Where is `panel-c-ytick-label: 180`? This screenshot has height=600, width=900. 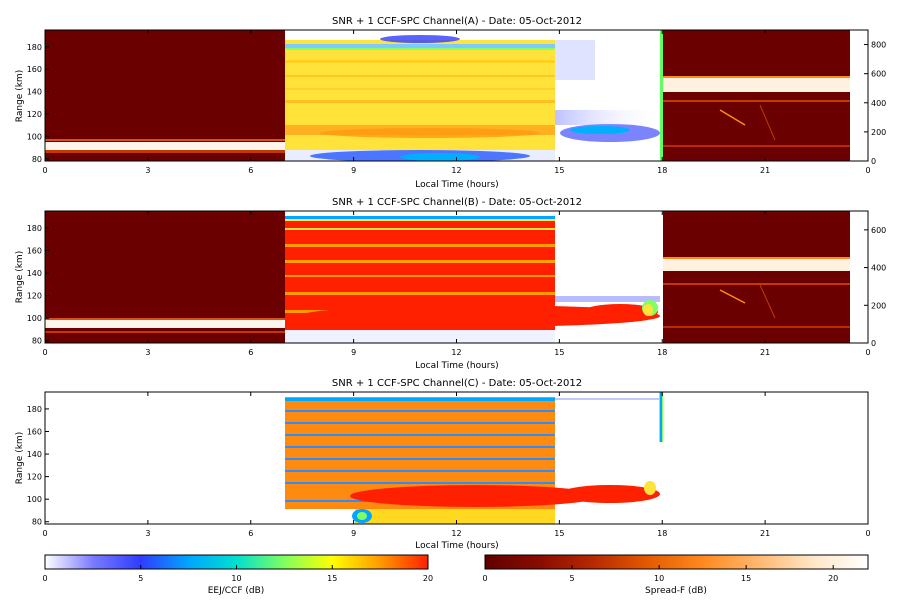
panel-c-ytick-label: 180 is located at coordinates (34, 409).